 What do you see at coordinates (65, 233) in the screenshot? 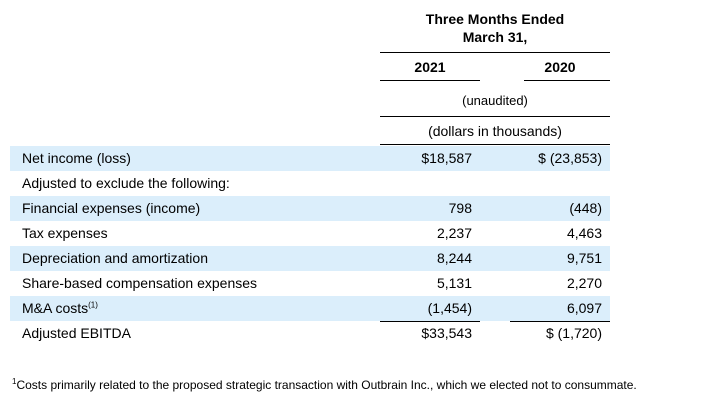
I see `row-label: Tax expenses` at bounding box center [65, 233].